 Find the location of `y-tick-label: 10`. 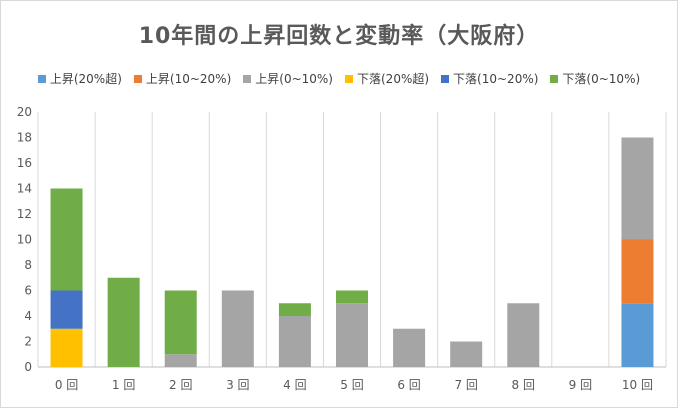

y-tick-label: 10 is located at coordinates (24, 240).